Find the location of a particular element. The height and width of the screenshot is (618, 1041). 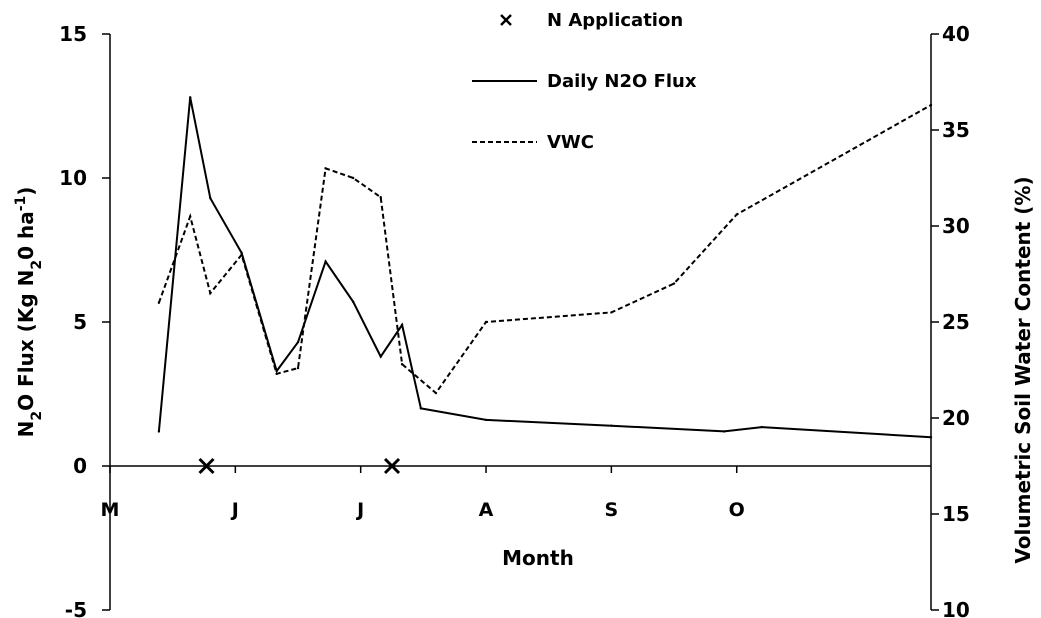

y-left-tick-label: 0 is located at coordinates (80, 466).